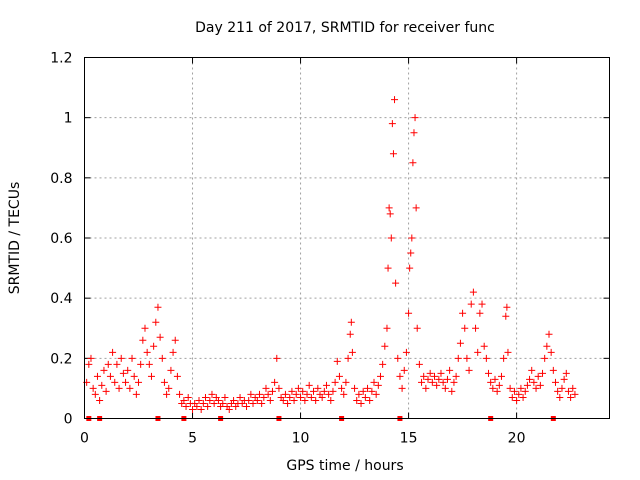 This screenshot has width=640, height=480. I want to click on x-tick-label: 20, so click(517, 439).